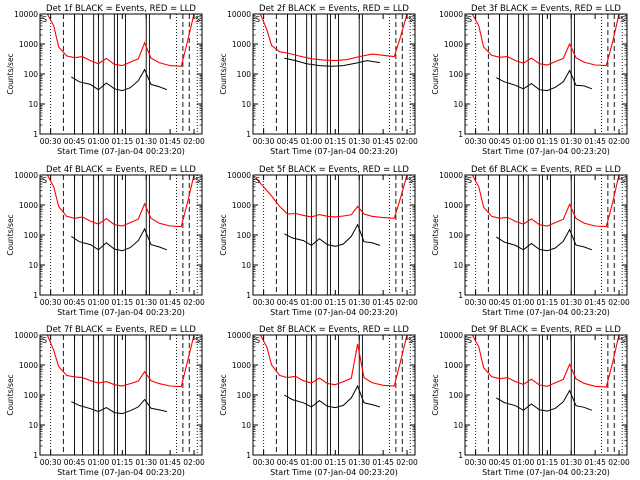 Image resolution: width=640 pixels, height=480 pixels. What do you see at coordinates (121, 170) in the screenshot?
I see `panel-title: Det 4f BLACK = Events, RED = LLD` at bounding box center [121, 170].